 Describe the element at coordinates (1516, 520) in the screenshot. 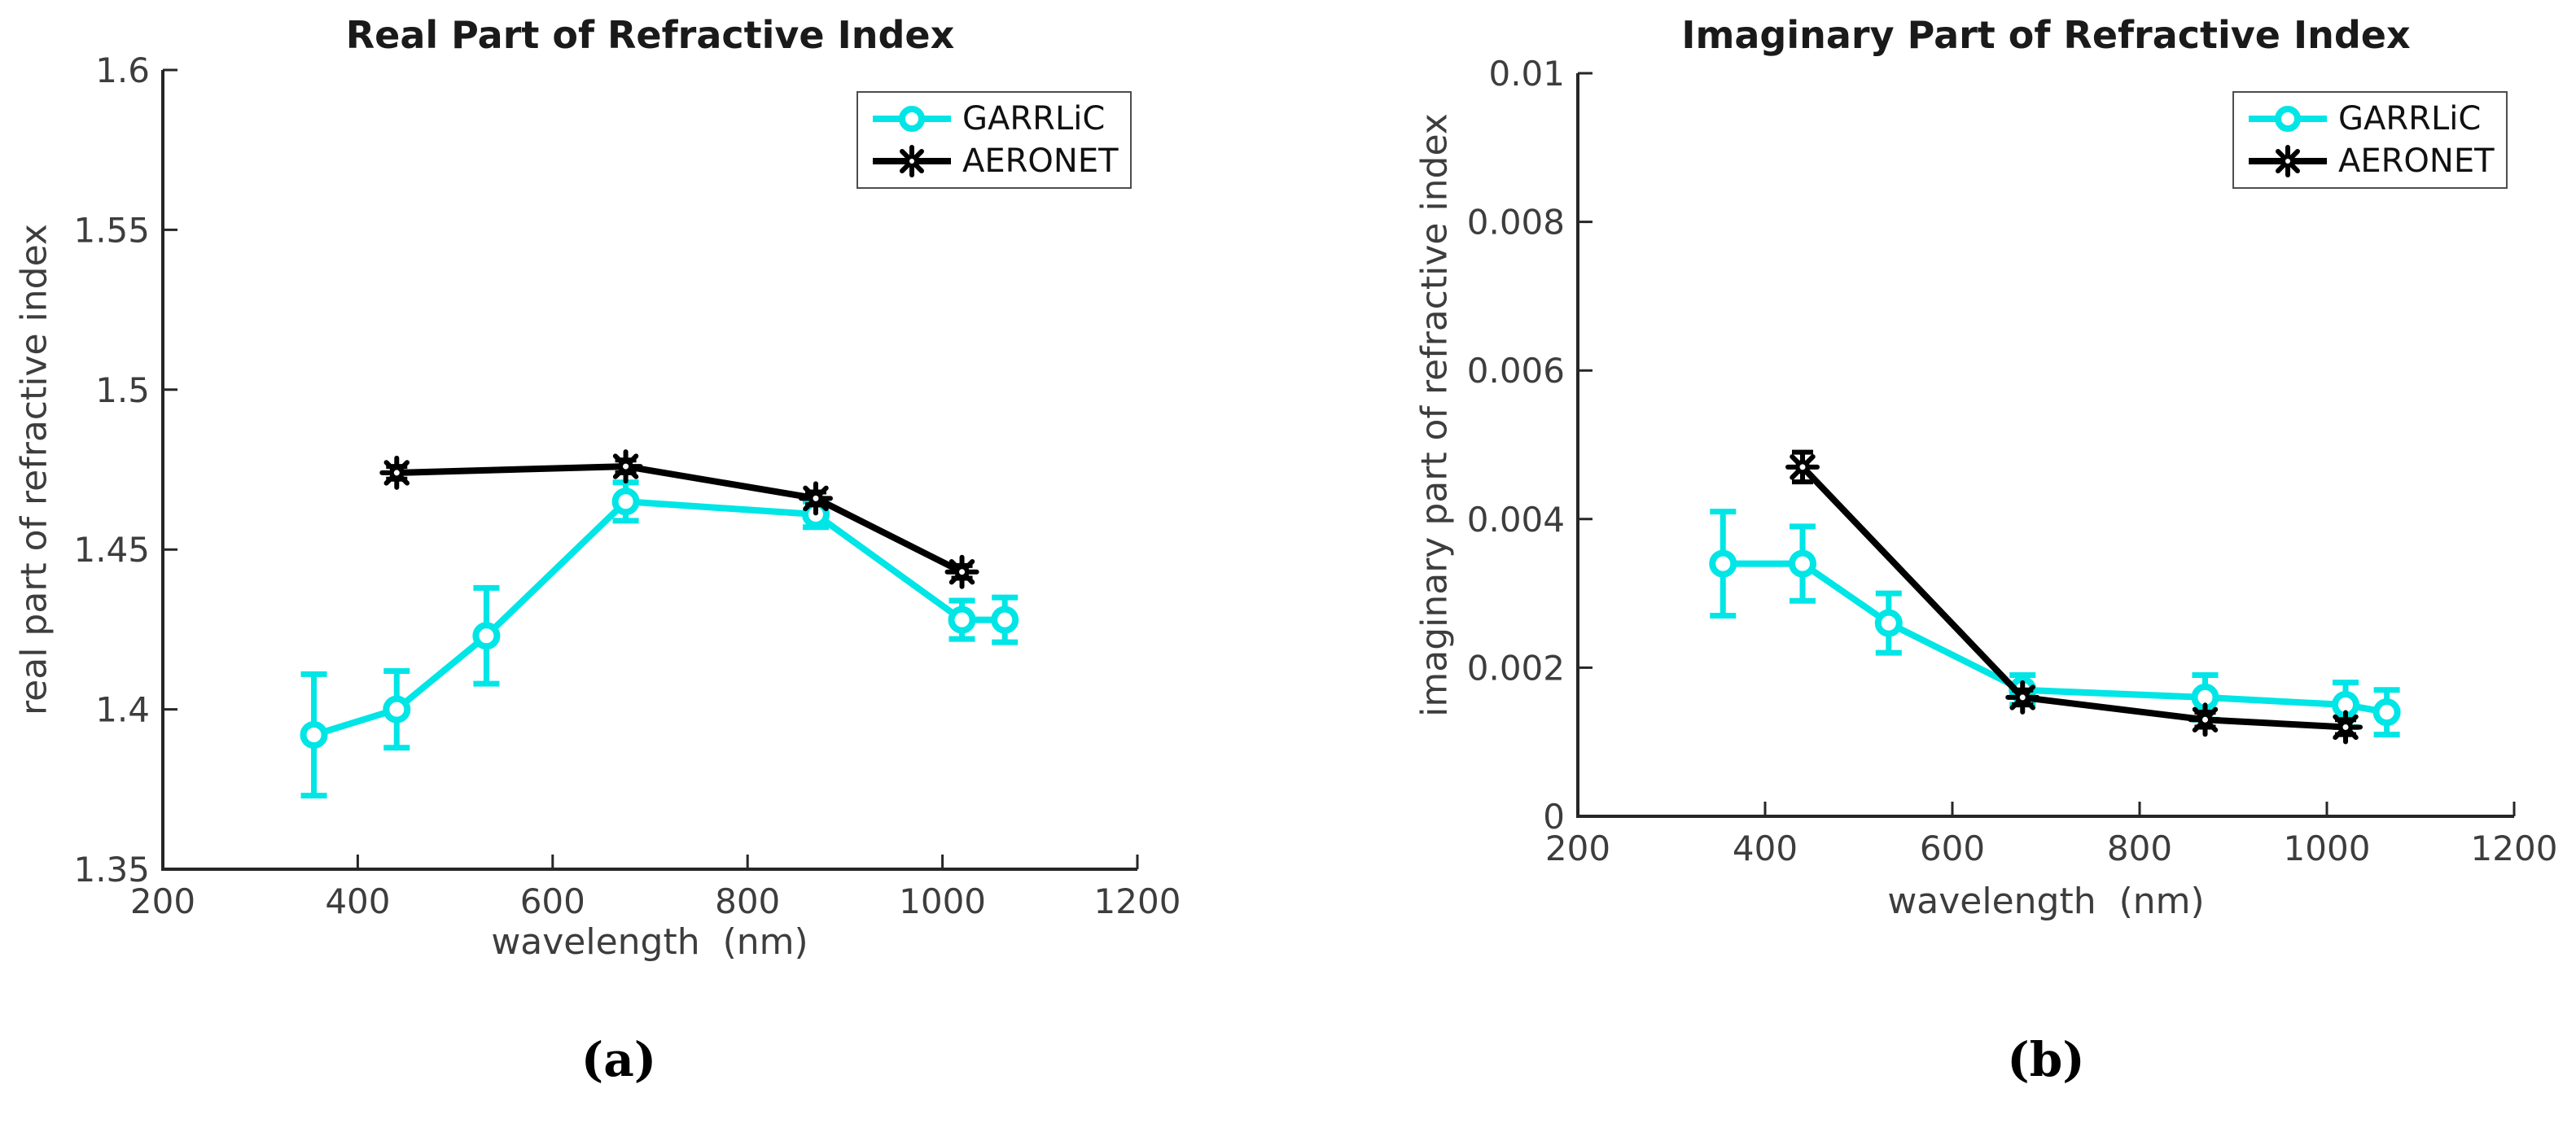

I see `y-tick-label: 0.004` at that location.